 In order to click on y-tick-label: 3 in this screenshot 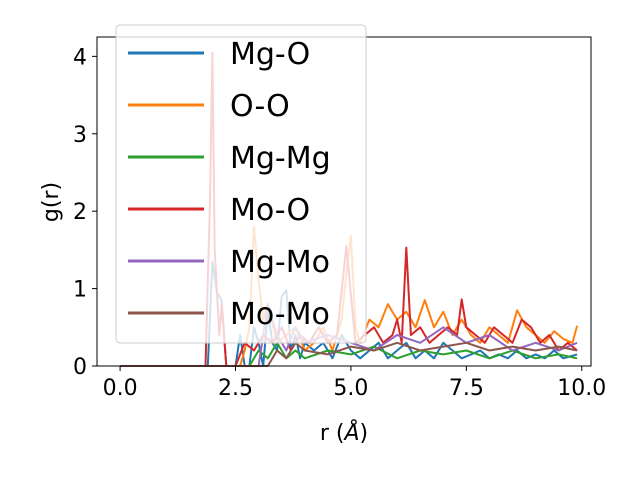, I will do `click(80, 135)`.